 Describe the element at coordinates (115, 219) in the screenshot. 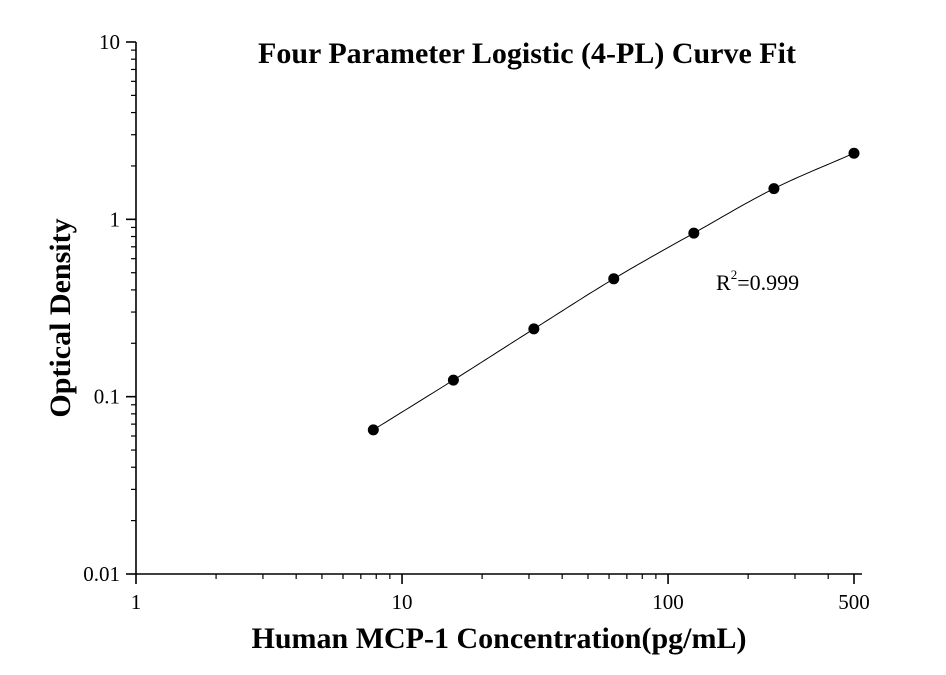

I see `y-tick-label: 1` at that location.